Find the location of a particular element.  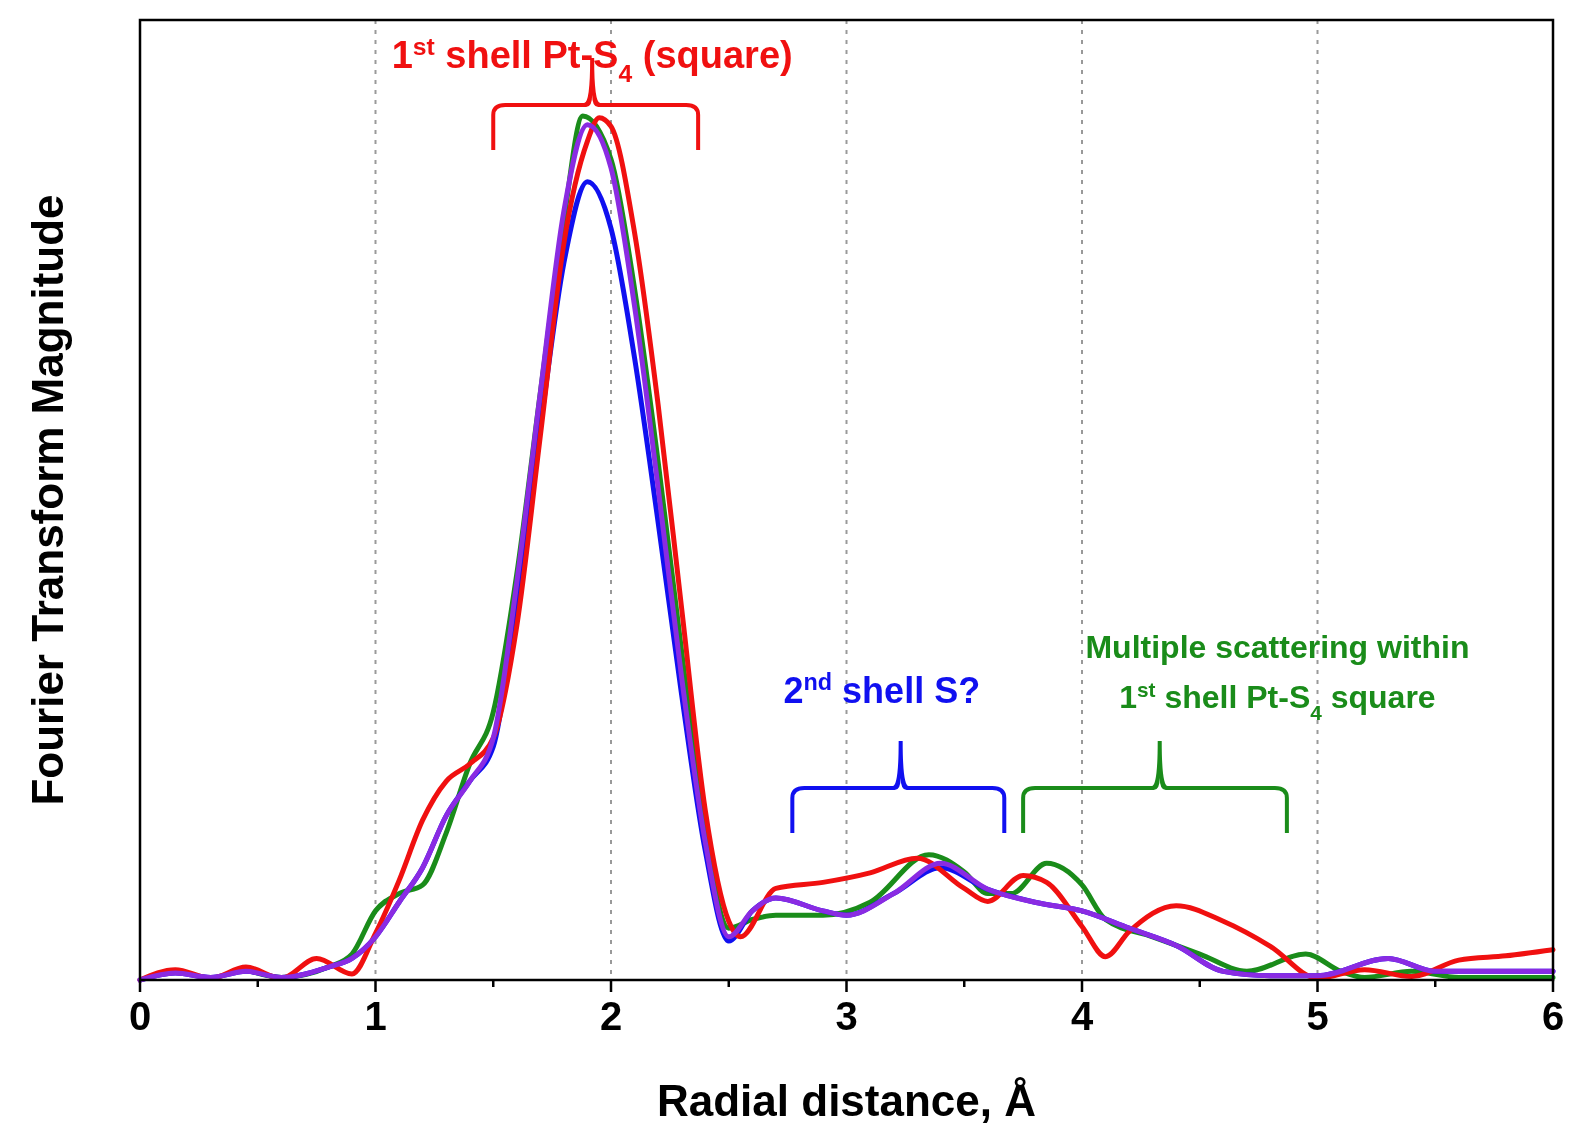

x-tick-label: 5 is located at coordinates (1317, 1016).